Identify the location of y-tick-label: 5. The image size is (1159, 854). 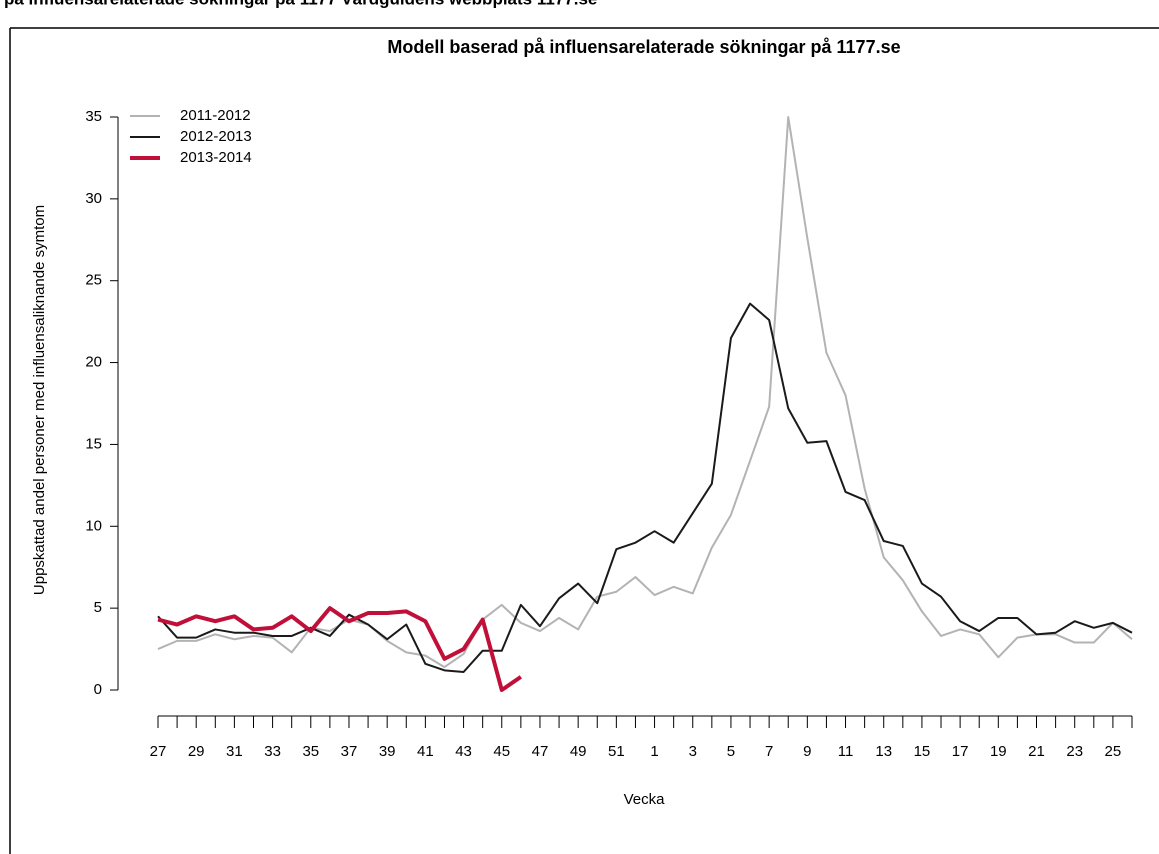
(98, 607).